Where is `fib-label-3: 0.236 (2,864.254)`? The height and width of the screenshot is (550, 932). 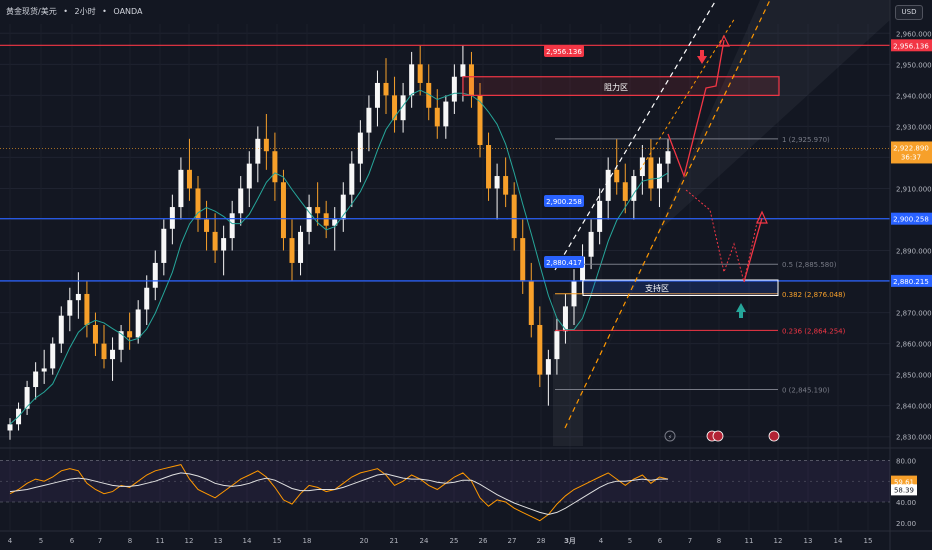
fib-label-3: 0.236 (2,864.254) is located at coordinates (814, 331).